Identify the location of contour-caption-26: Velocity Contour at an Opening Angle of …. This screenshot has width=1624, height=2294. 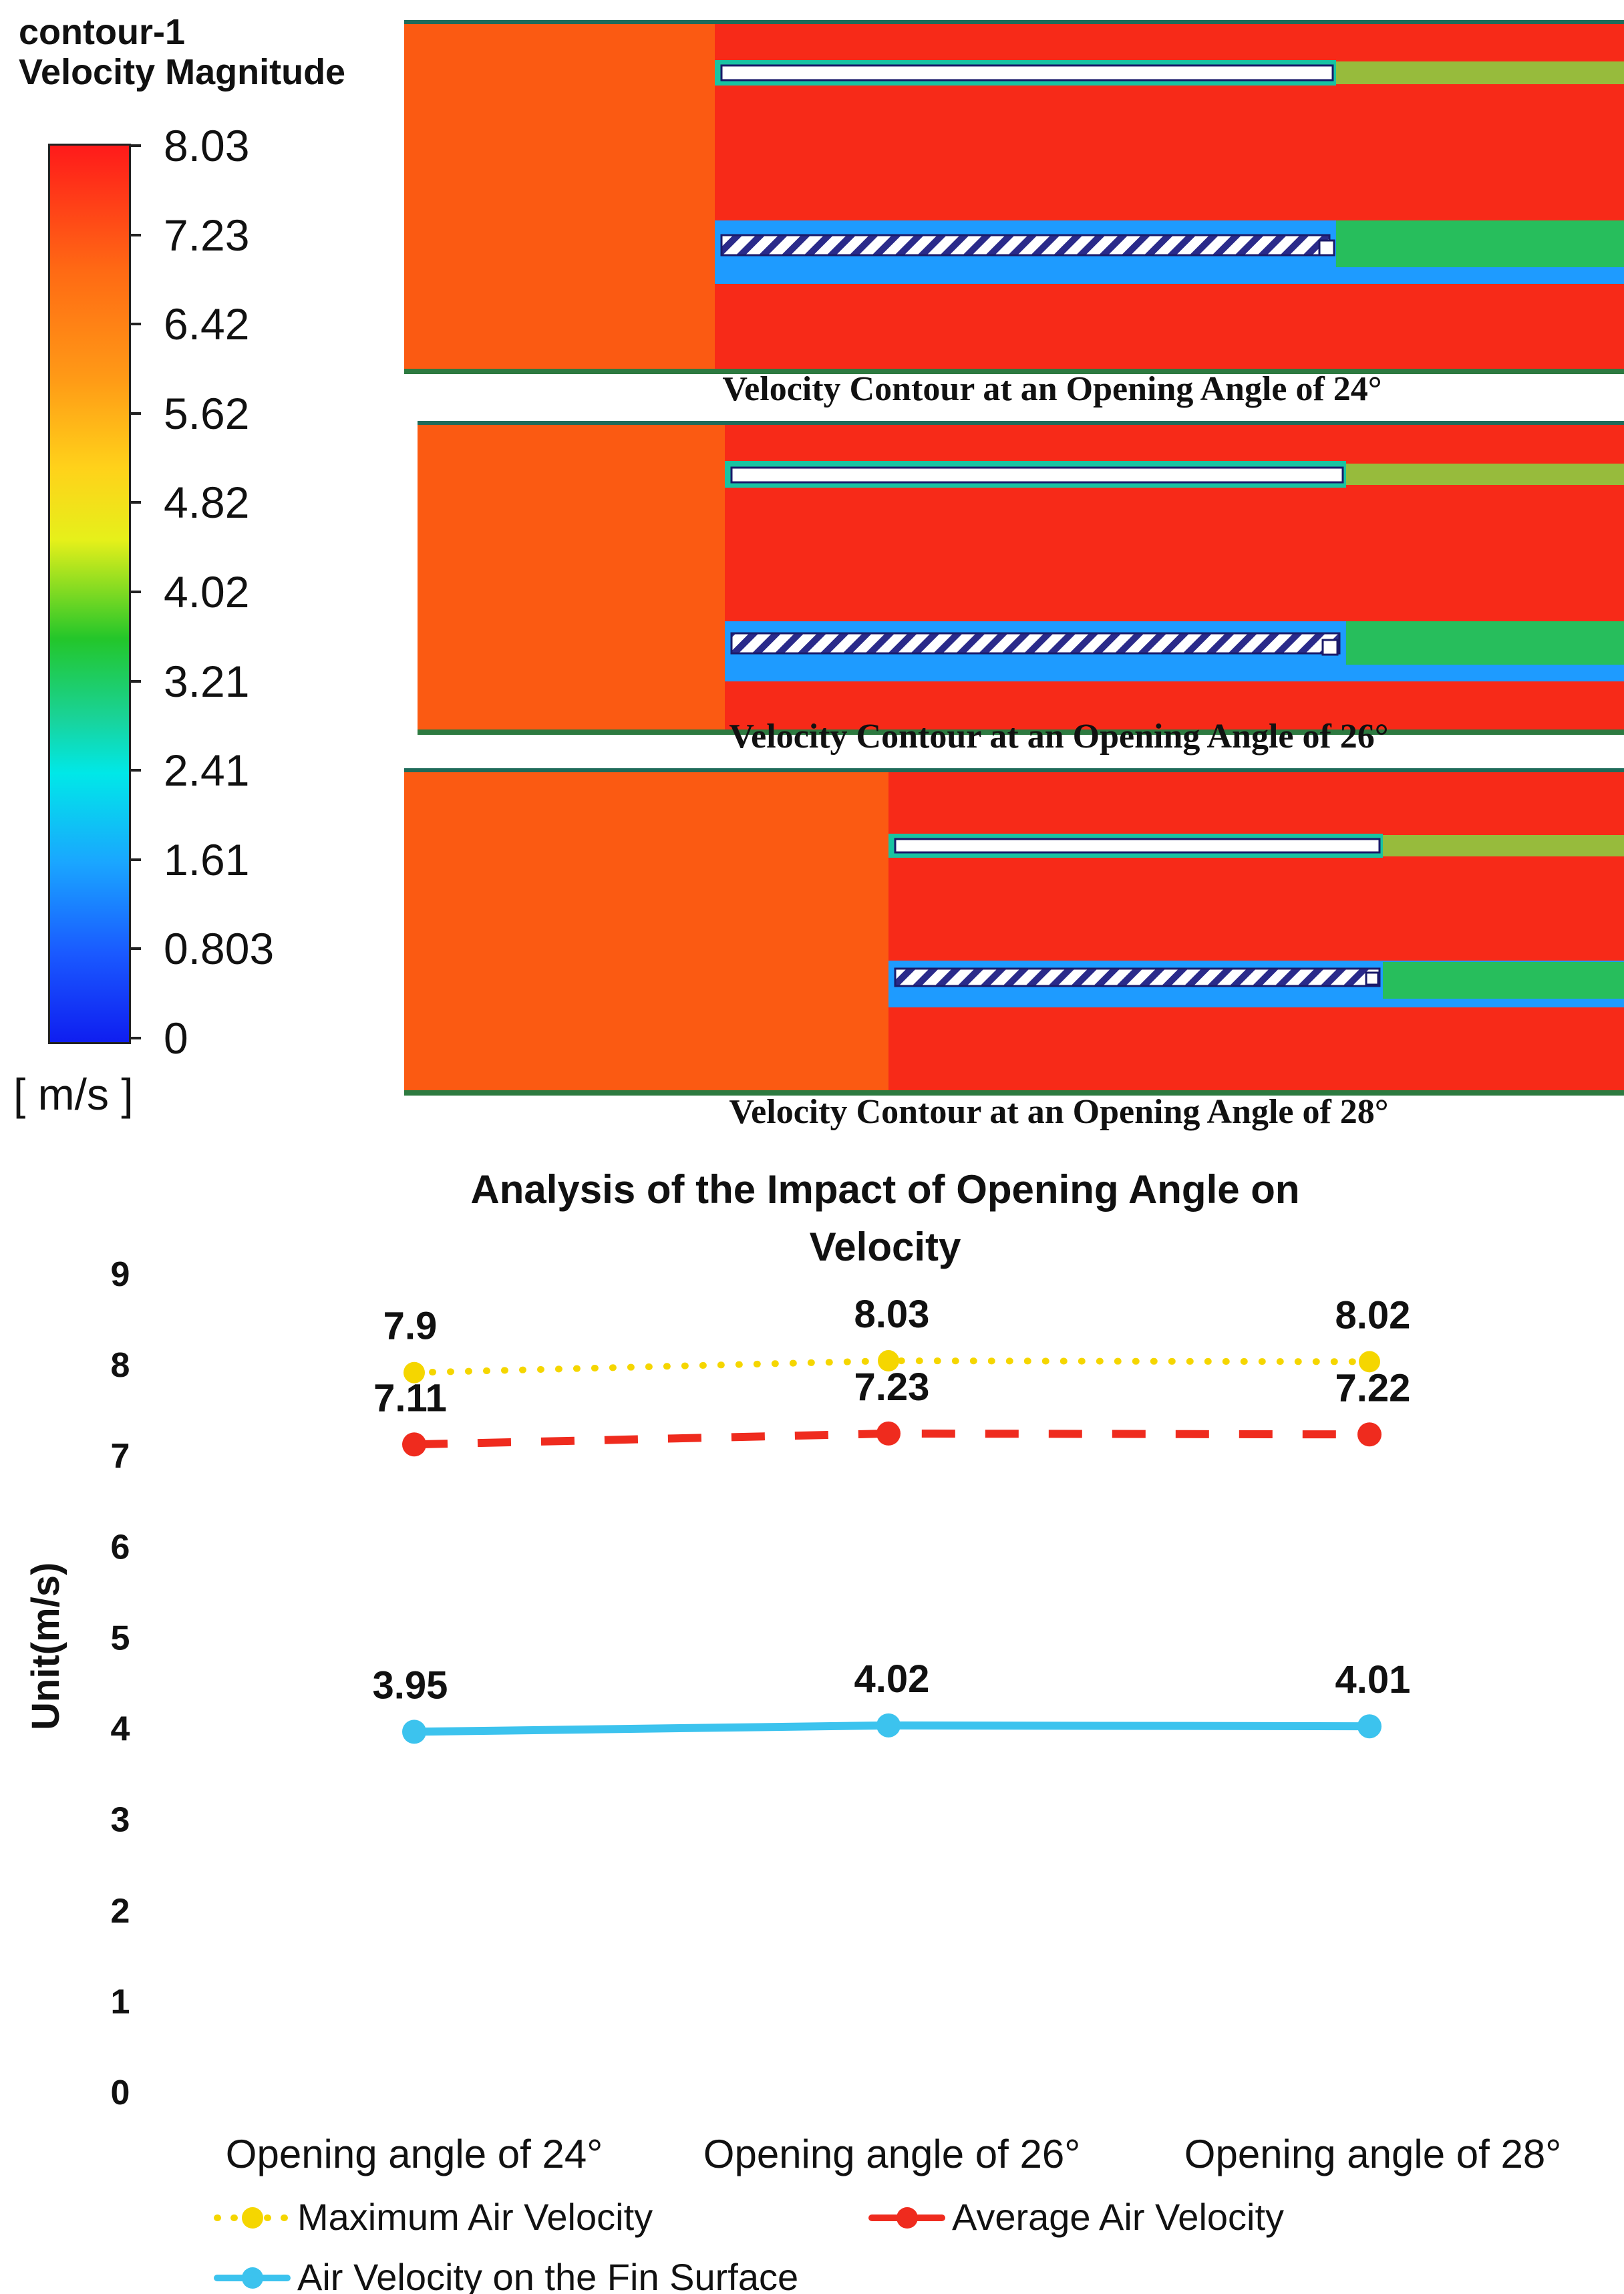
(1059, 736).